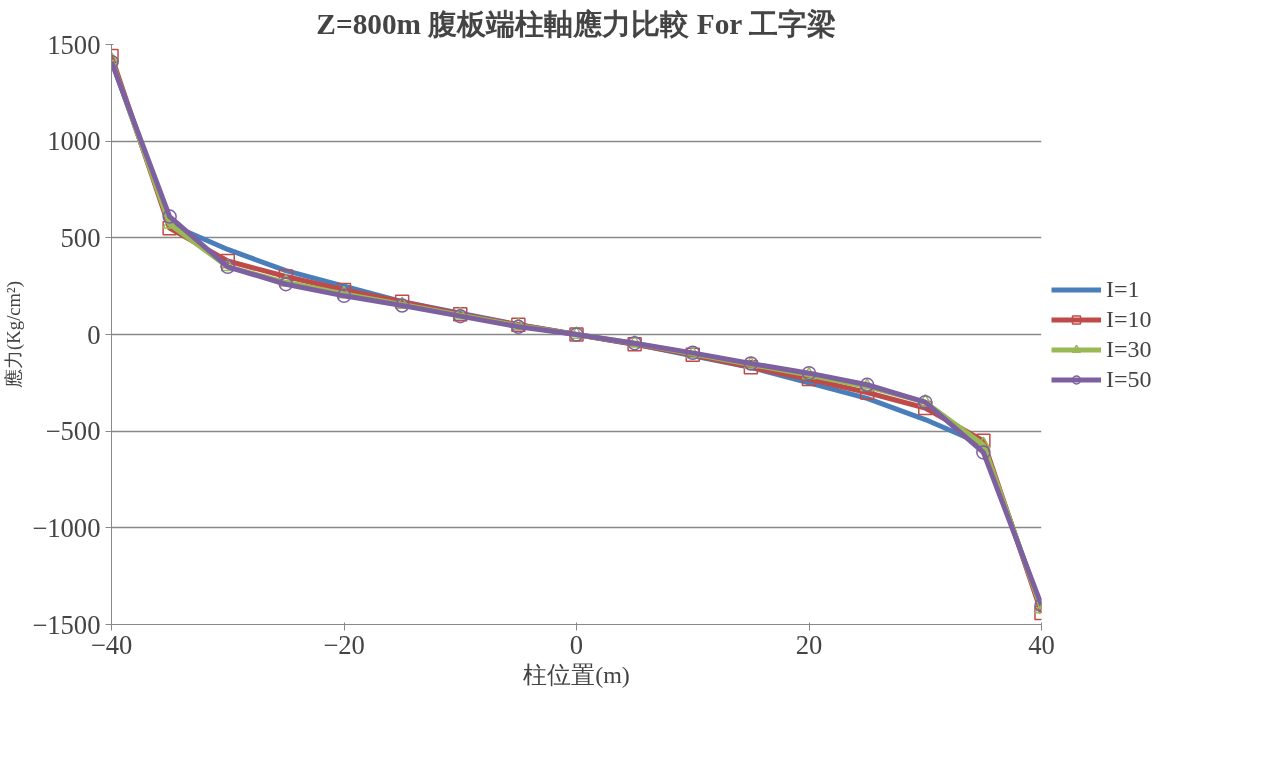 The height and width of the screenshot is (780, 1285). Describe the element at coordinates (576, 674) in the screenshot. I see `x-axis-title: 柱位置(m)` at that location.